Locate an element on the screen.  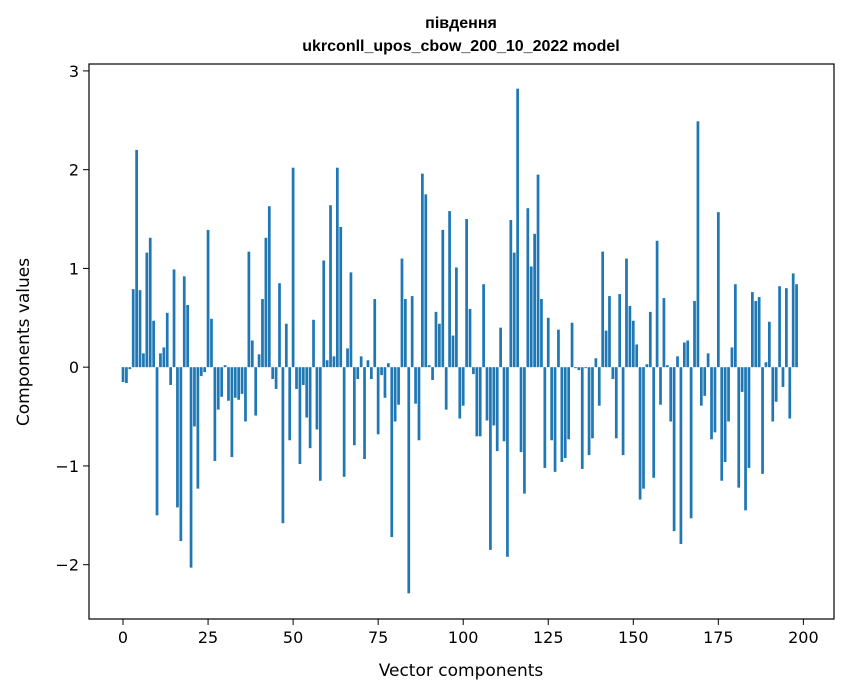
x-tick-label: 0 is located at coordinates (123, 637).